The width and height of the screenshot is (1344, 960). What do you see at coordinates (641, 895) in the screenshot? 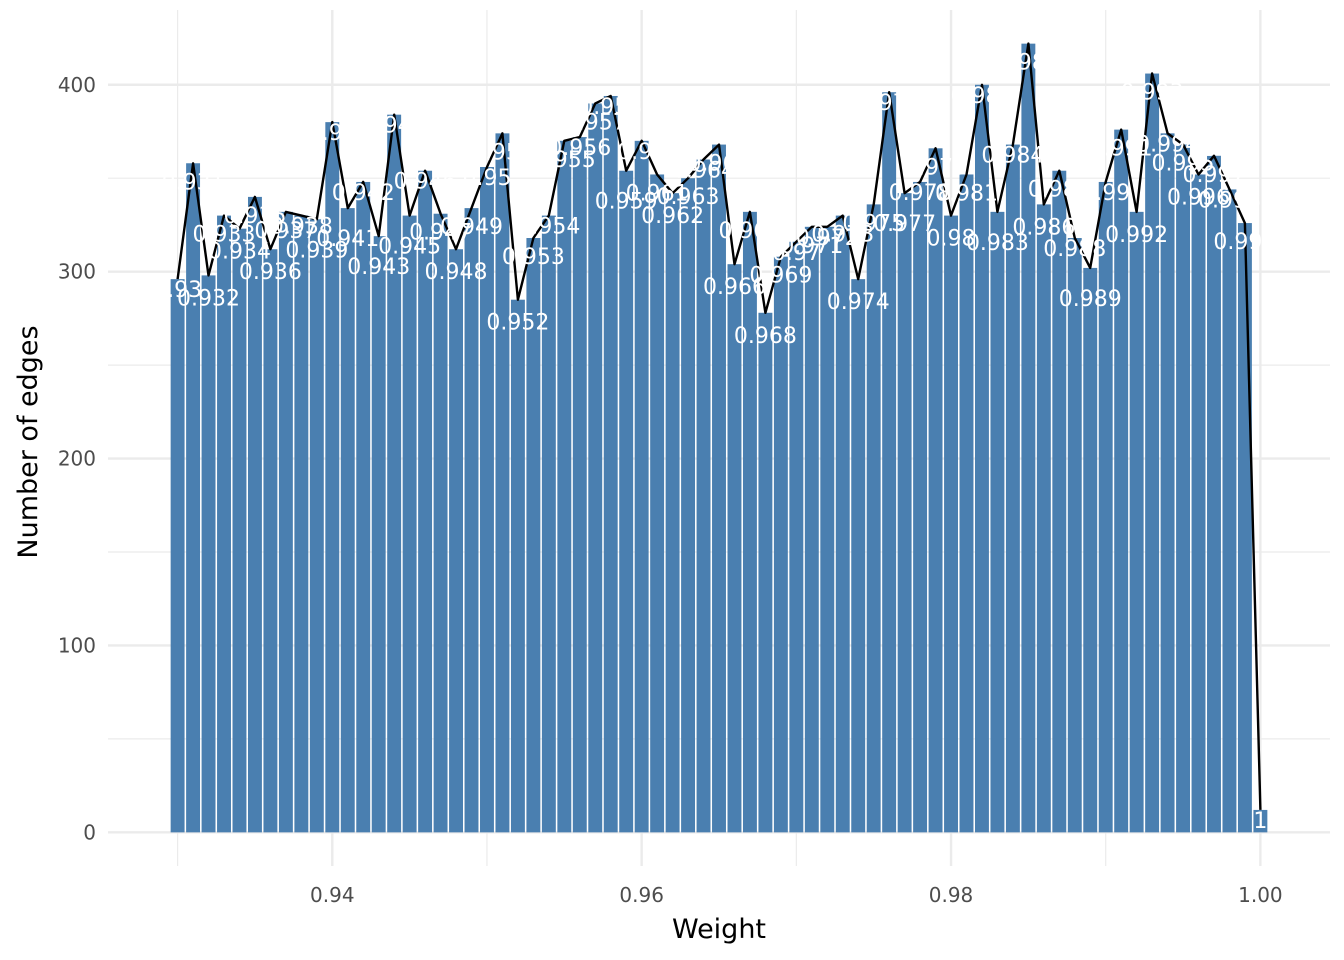
I see `x-tick-label: 0.96` at bounding box center [641, 895].